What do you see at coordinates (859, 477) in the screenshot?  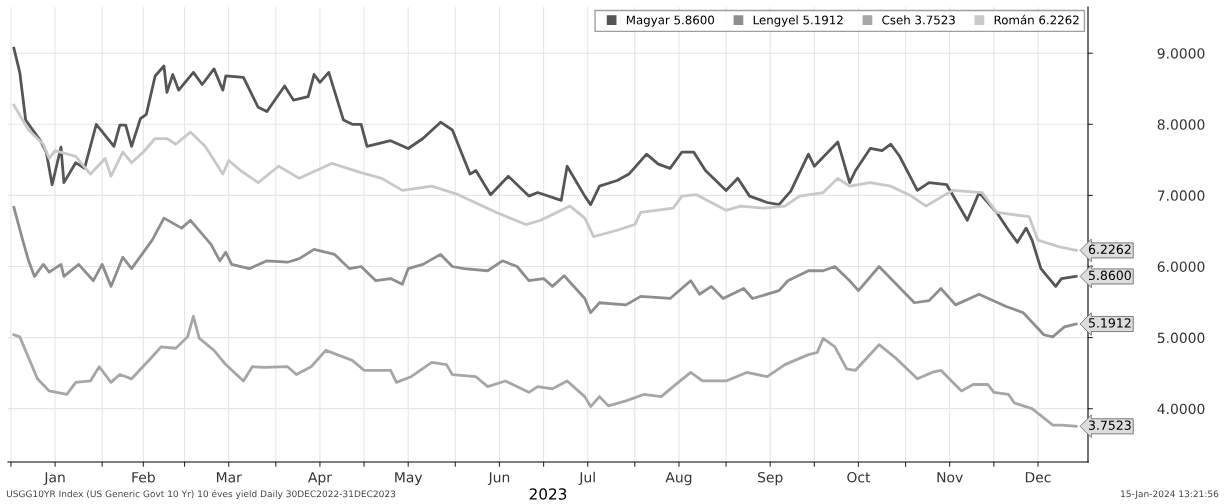 I see `x-tick-label: Oct` at bounding box center [859, 477].